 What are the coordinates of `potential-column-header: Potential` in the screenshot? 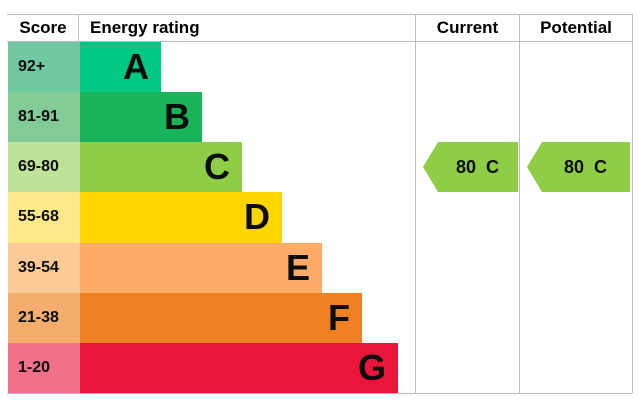 It's located at (576, 27).